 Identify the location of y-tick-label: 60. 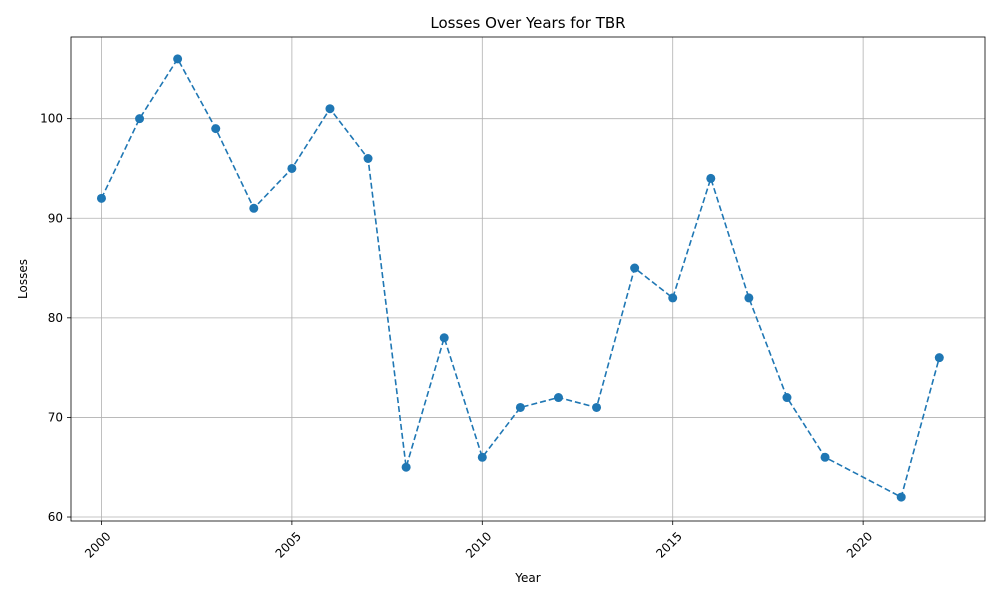
(55, 517).